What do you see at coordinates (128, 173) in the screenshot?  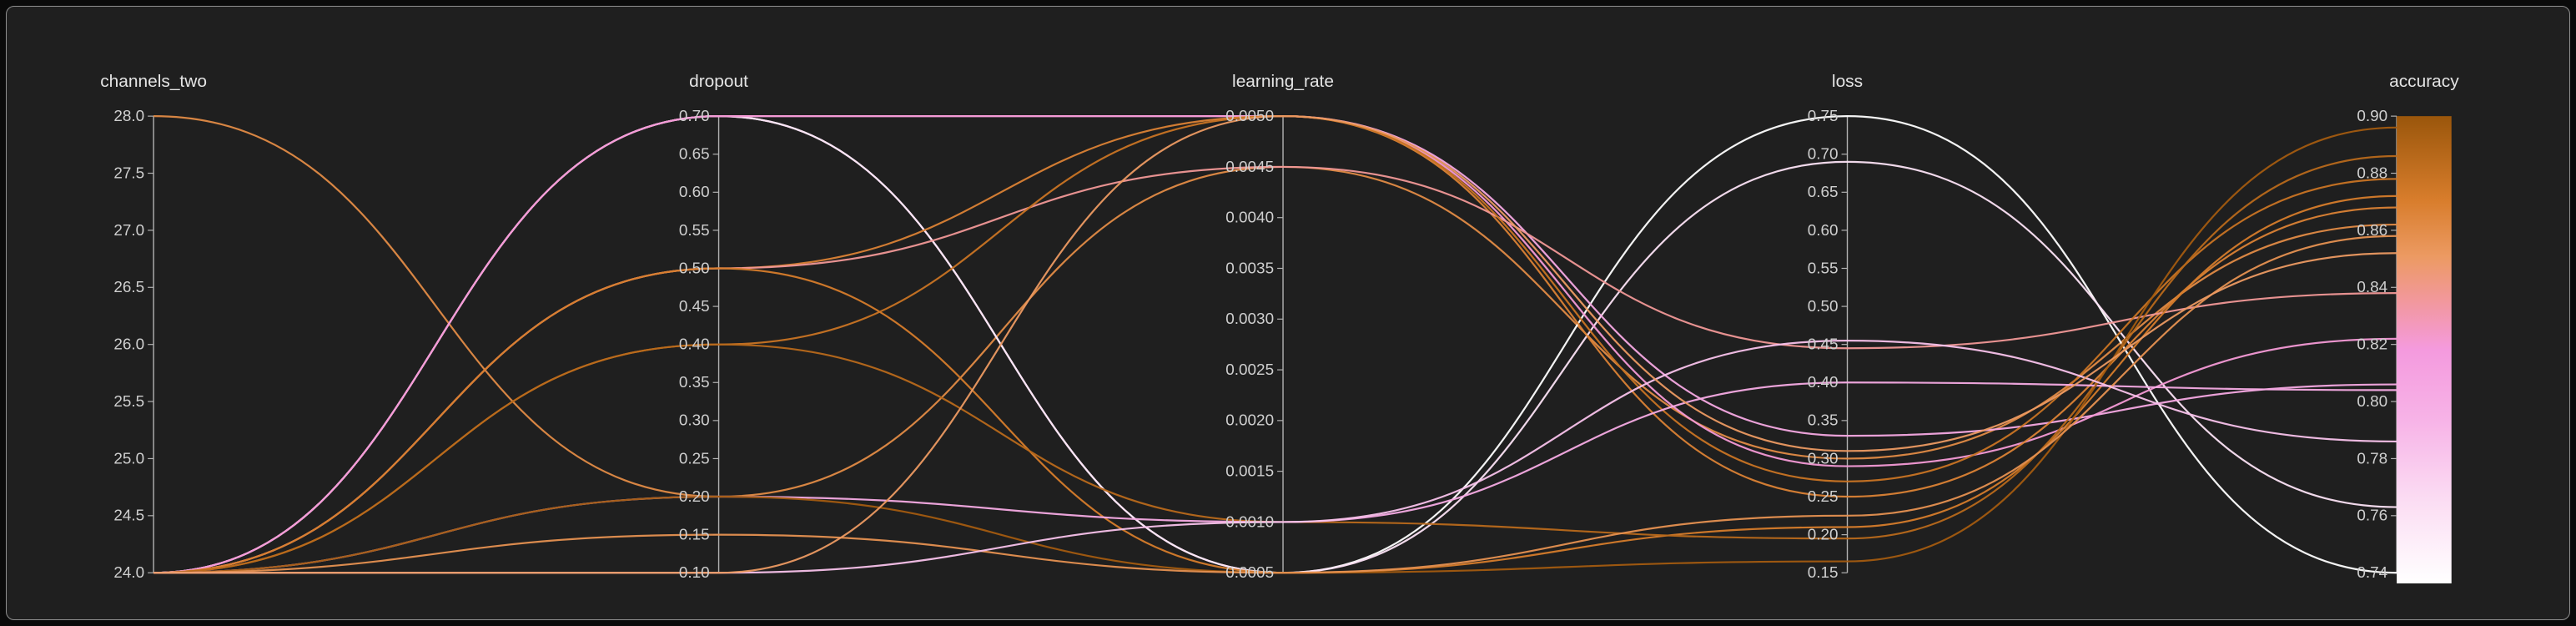 I see `axis-tick-label: 27.5` at bounding box center [128, 173].